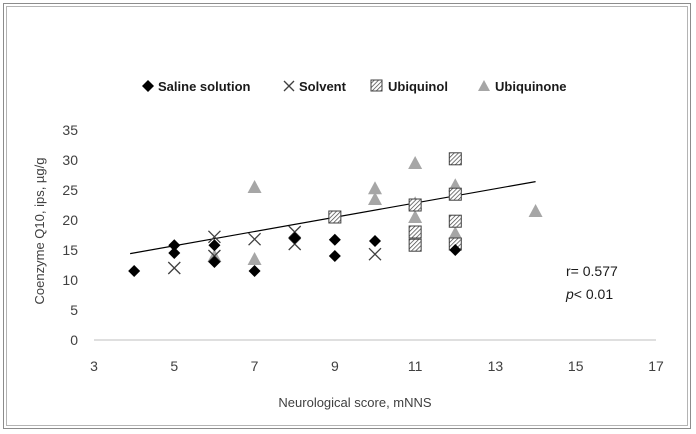  I want to click on y-tick-label: 0, so click(74, 340).